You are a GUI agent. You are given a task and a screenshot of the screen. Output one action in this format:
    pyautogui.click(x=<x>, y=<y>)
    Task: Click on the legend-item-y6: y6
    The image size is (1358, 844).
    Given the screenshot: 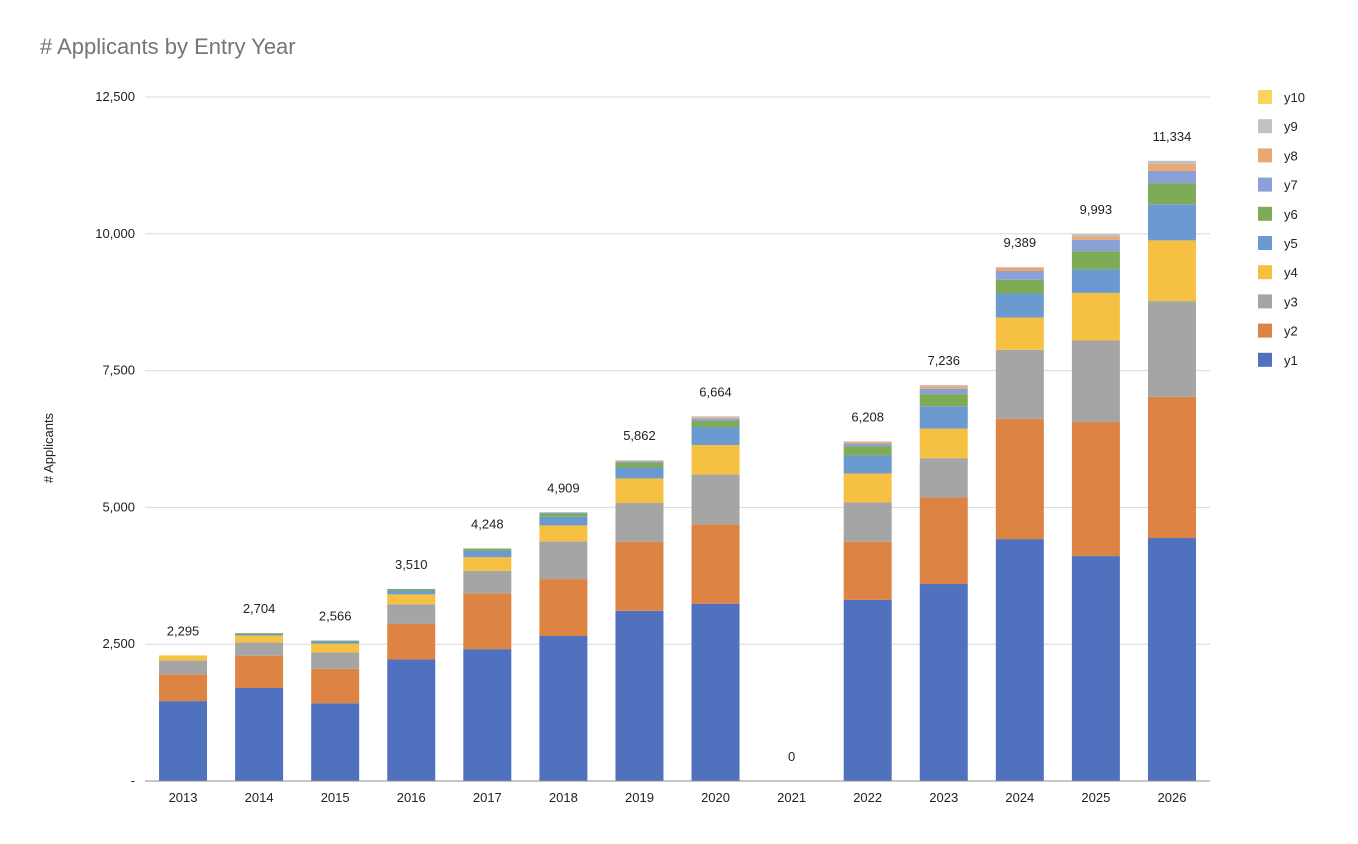 What is the action you would take?
    pyautogui.click(x=1278, y=214)
    